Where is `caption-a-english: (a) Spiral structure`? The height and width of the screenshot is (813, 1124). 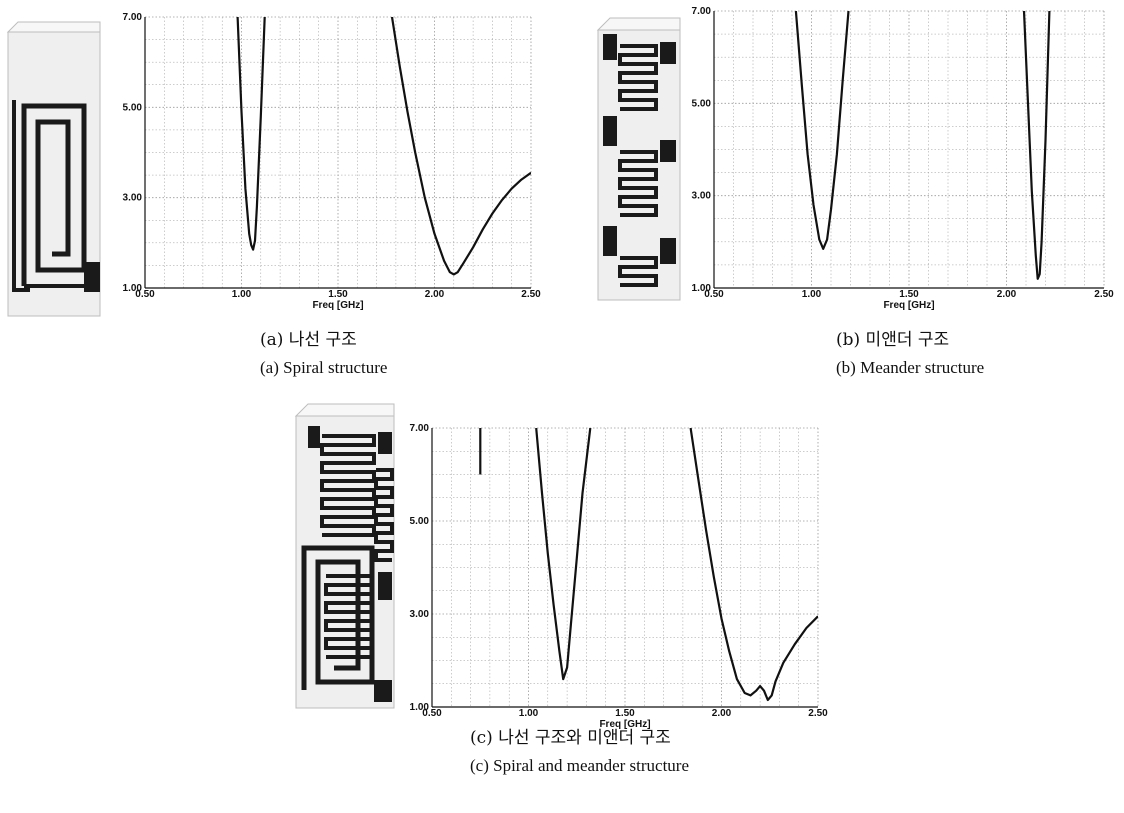 caption-a-english: (a) Spiral structure is located at coordinates (324, 367).